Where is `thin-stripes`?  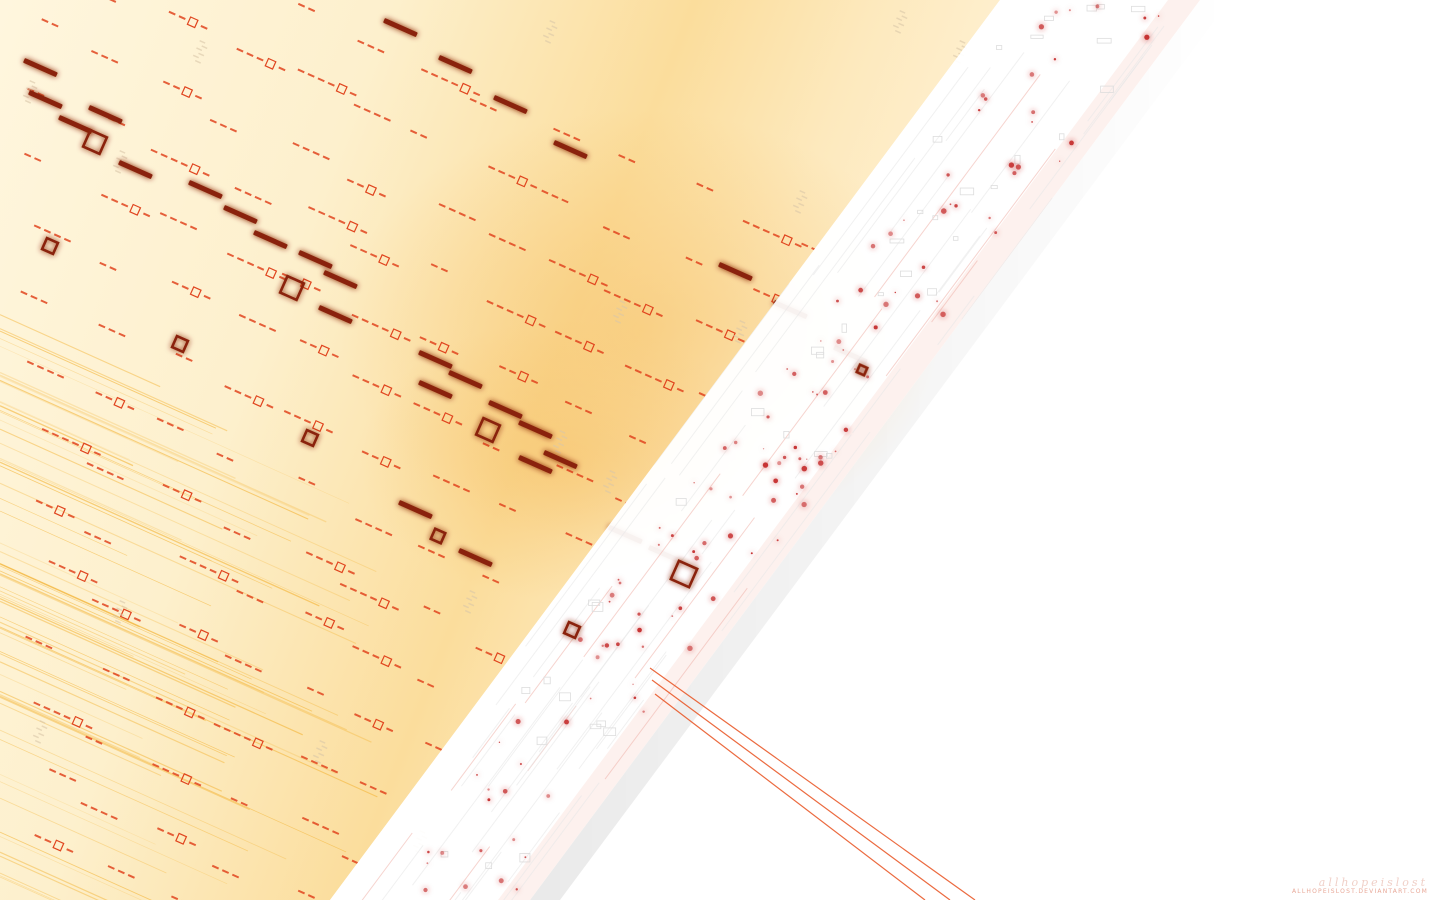 thin-stripes is located at coordinates (812, 784).